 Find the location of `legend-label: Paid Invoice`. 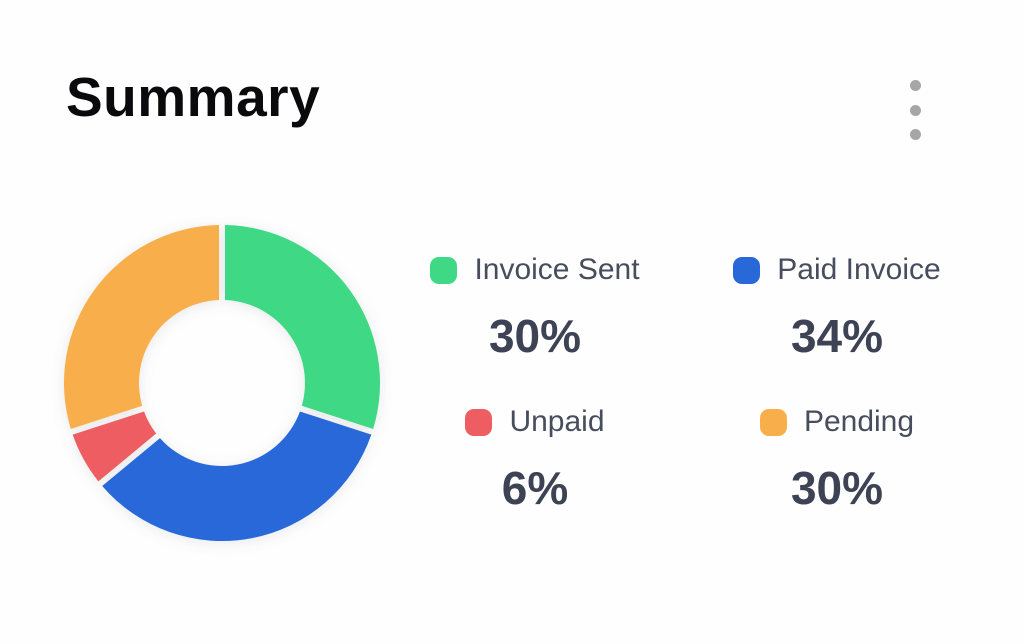

legend-label: Paid Invoice is located at coordinates (859, 269).